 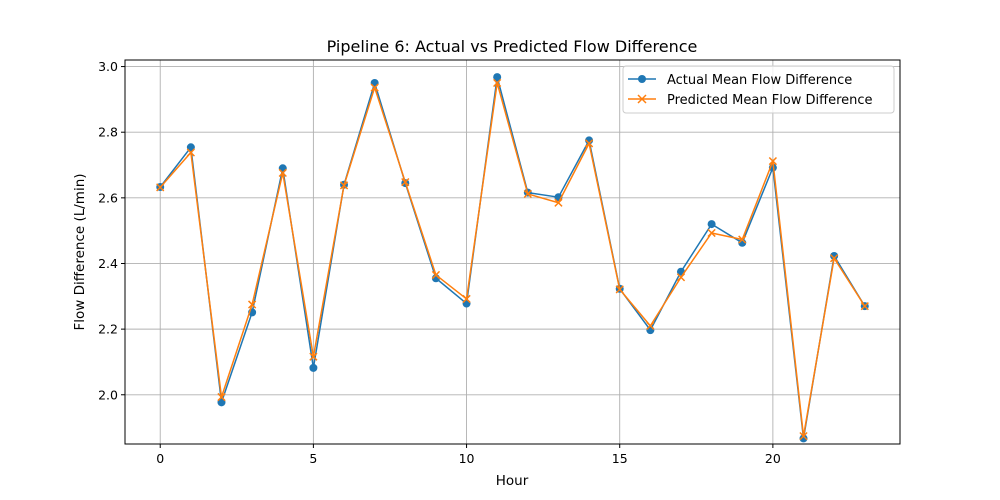 I want to click on y-tick-label: 2.4, so click(x=108, y=263).